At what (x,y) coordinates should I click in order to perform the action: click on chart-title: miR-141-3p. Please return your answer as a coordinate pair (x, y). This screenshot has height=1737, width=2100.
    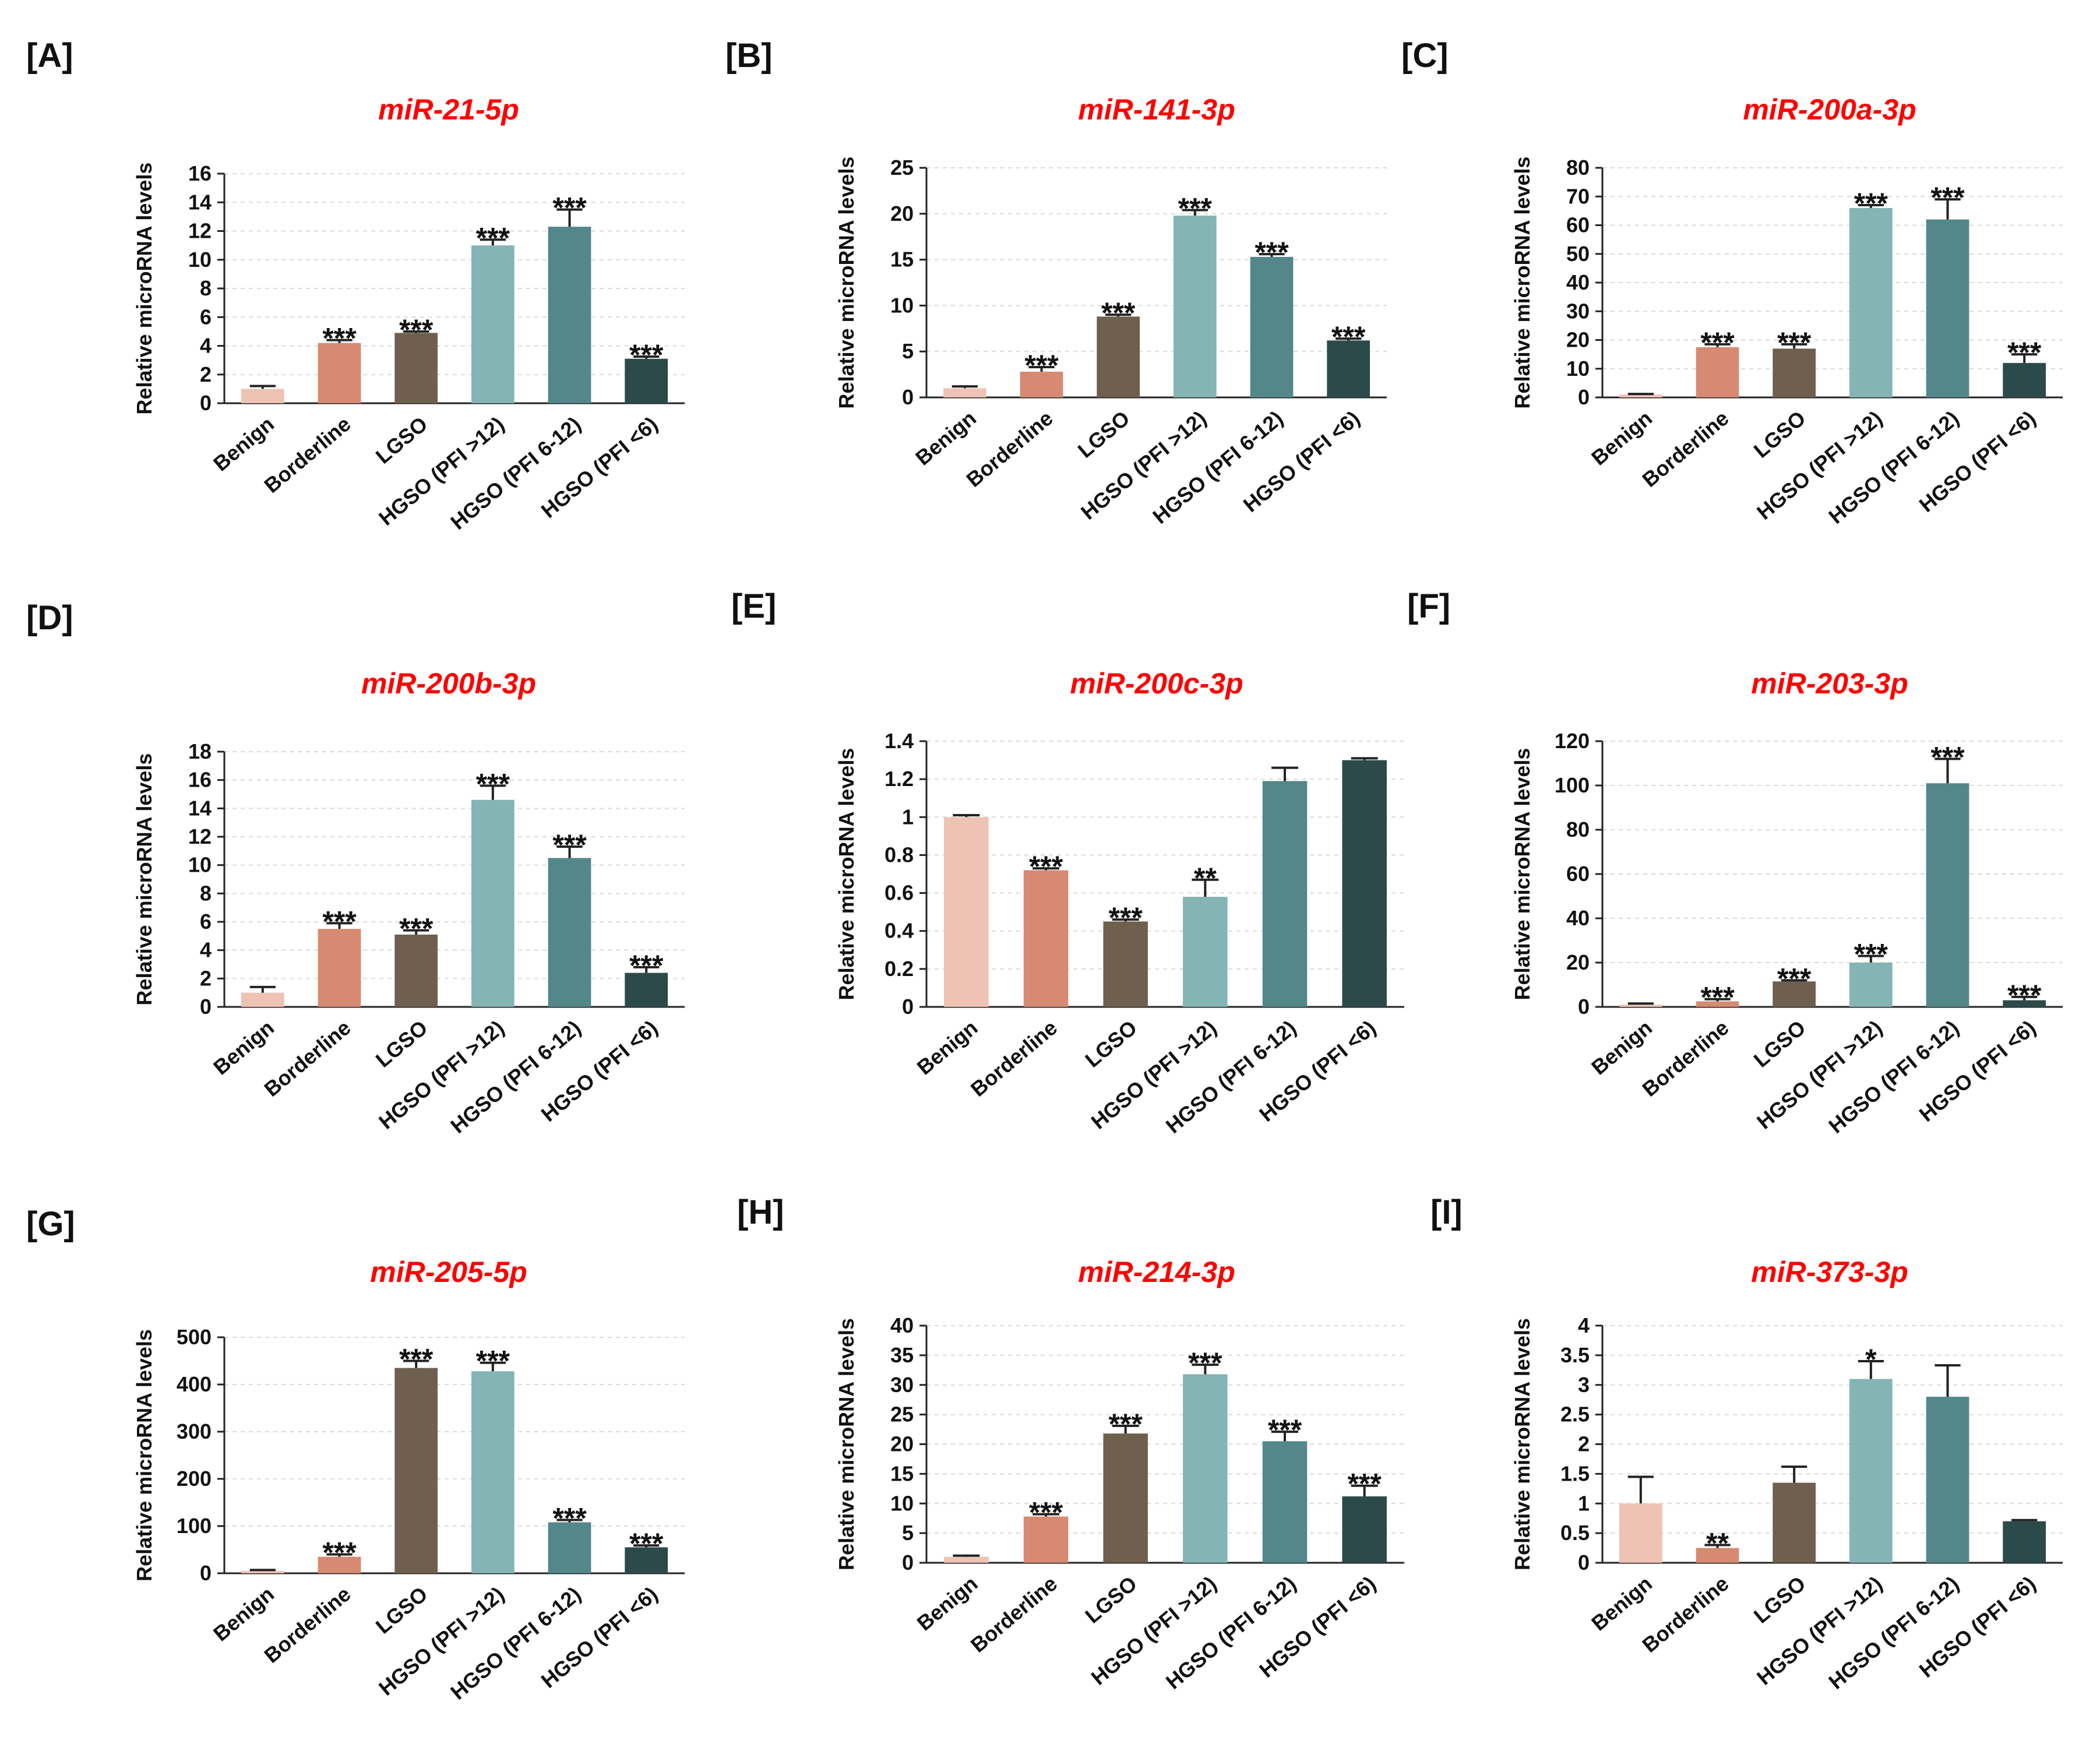
    Looking at the image, I should click on (1156, 109).